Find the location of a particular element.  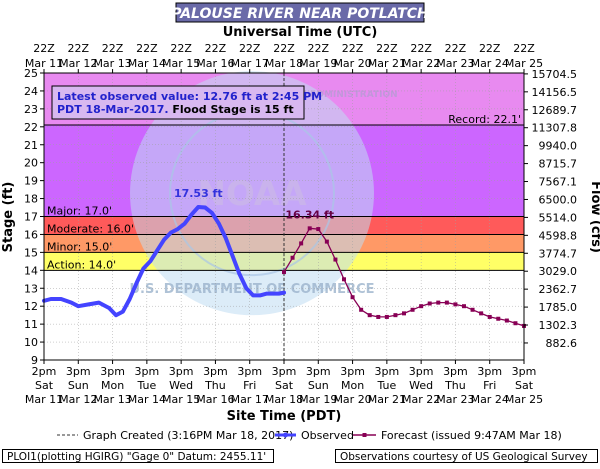

y-right-tick-label: 14156.5 is located at coordinates (555, 92).